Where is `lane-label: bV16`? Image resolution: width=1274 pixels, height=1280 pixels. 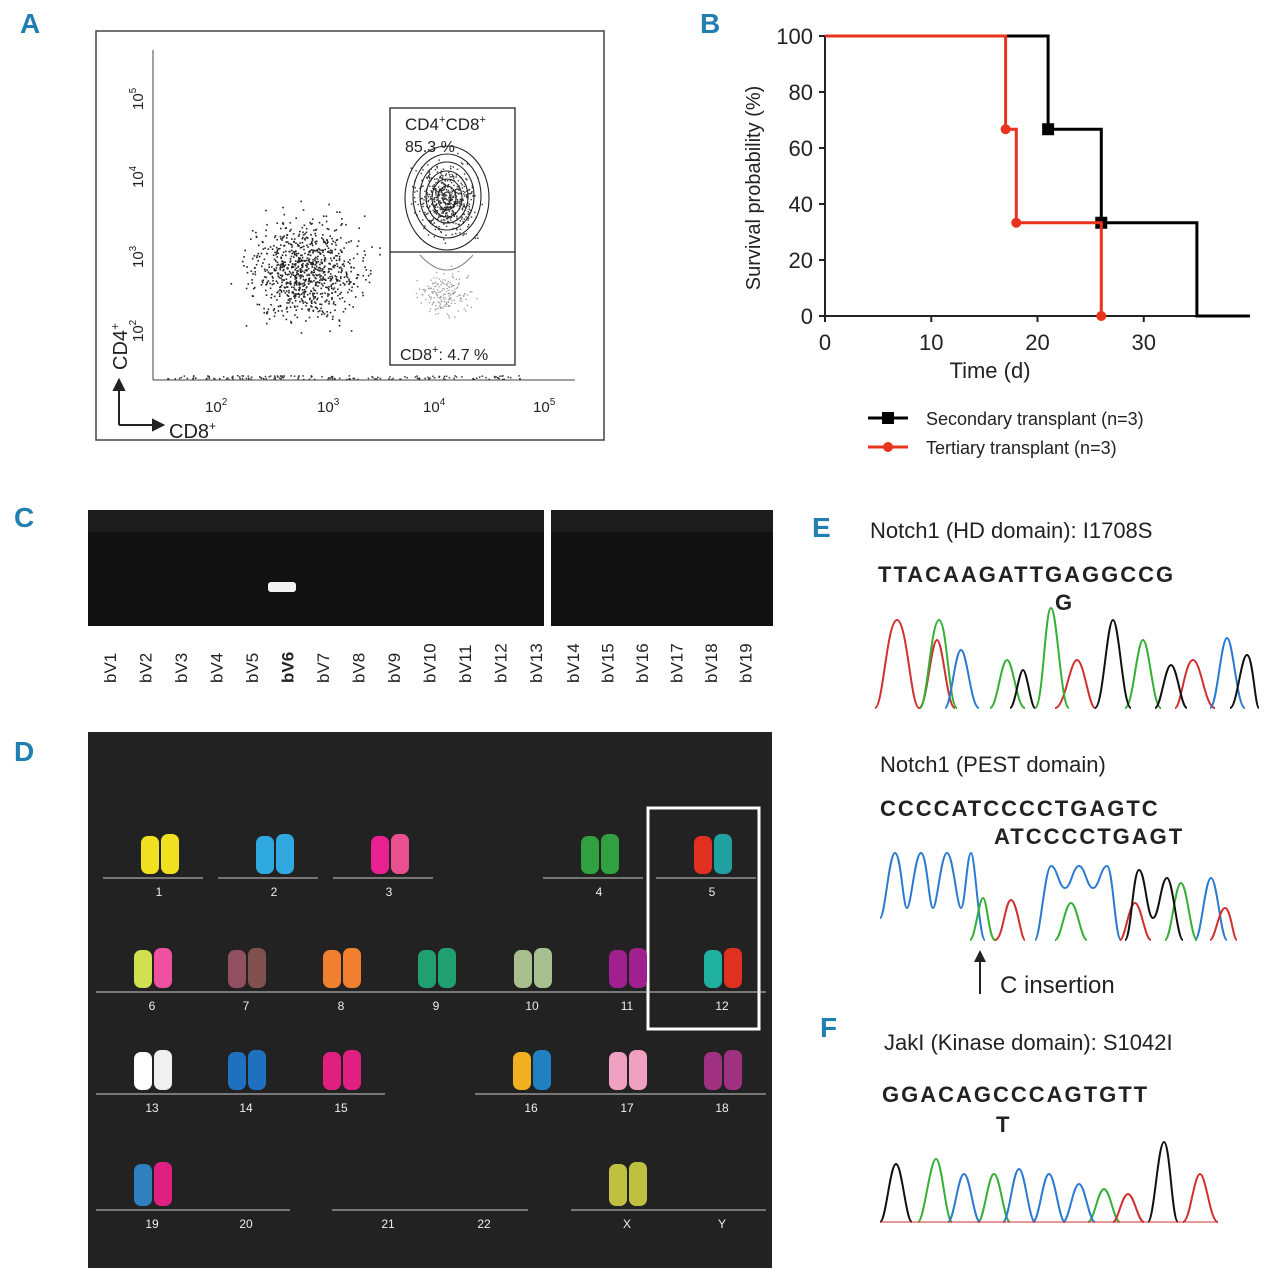 lane-label: bV16 is located at coordinates (642, 663).